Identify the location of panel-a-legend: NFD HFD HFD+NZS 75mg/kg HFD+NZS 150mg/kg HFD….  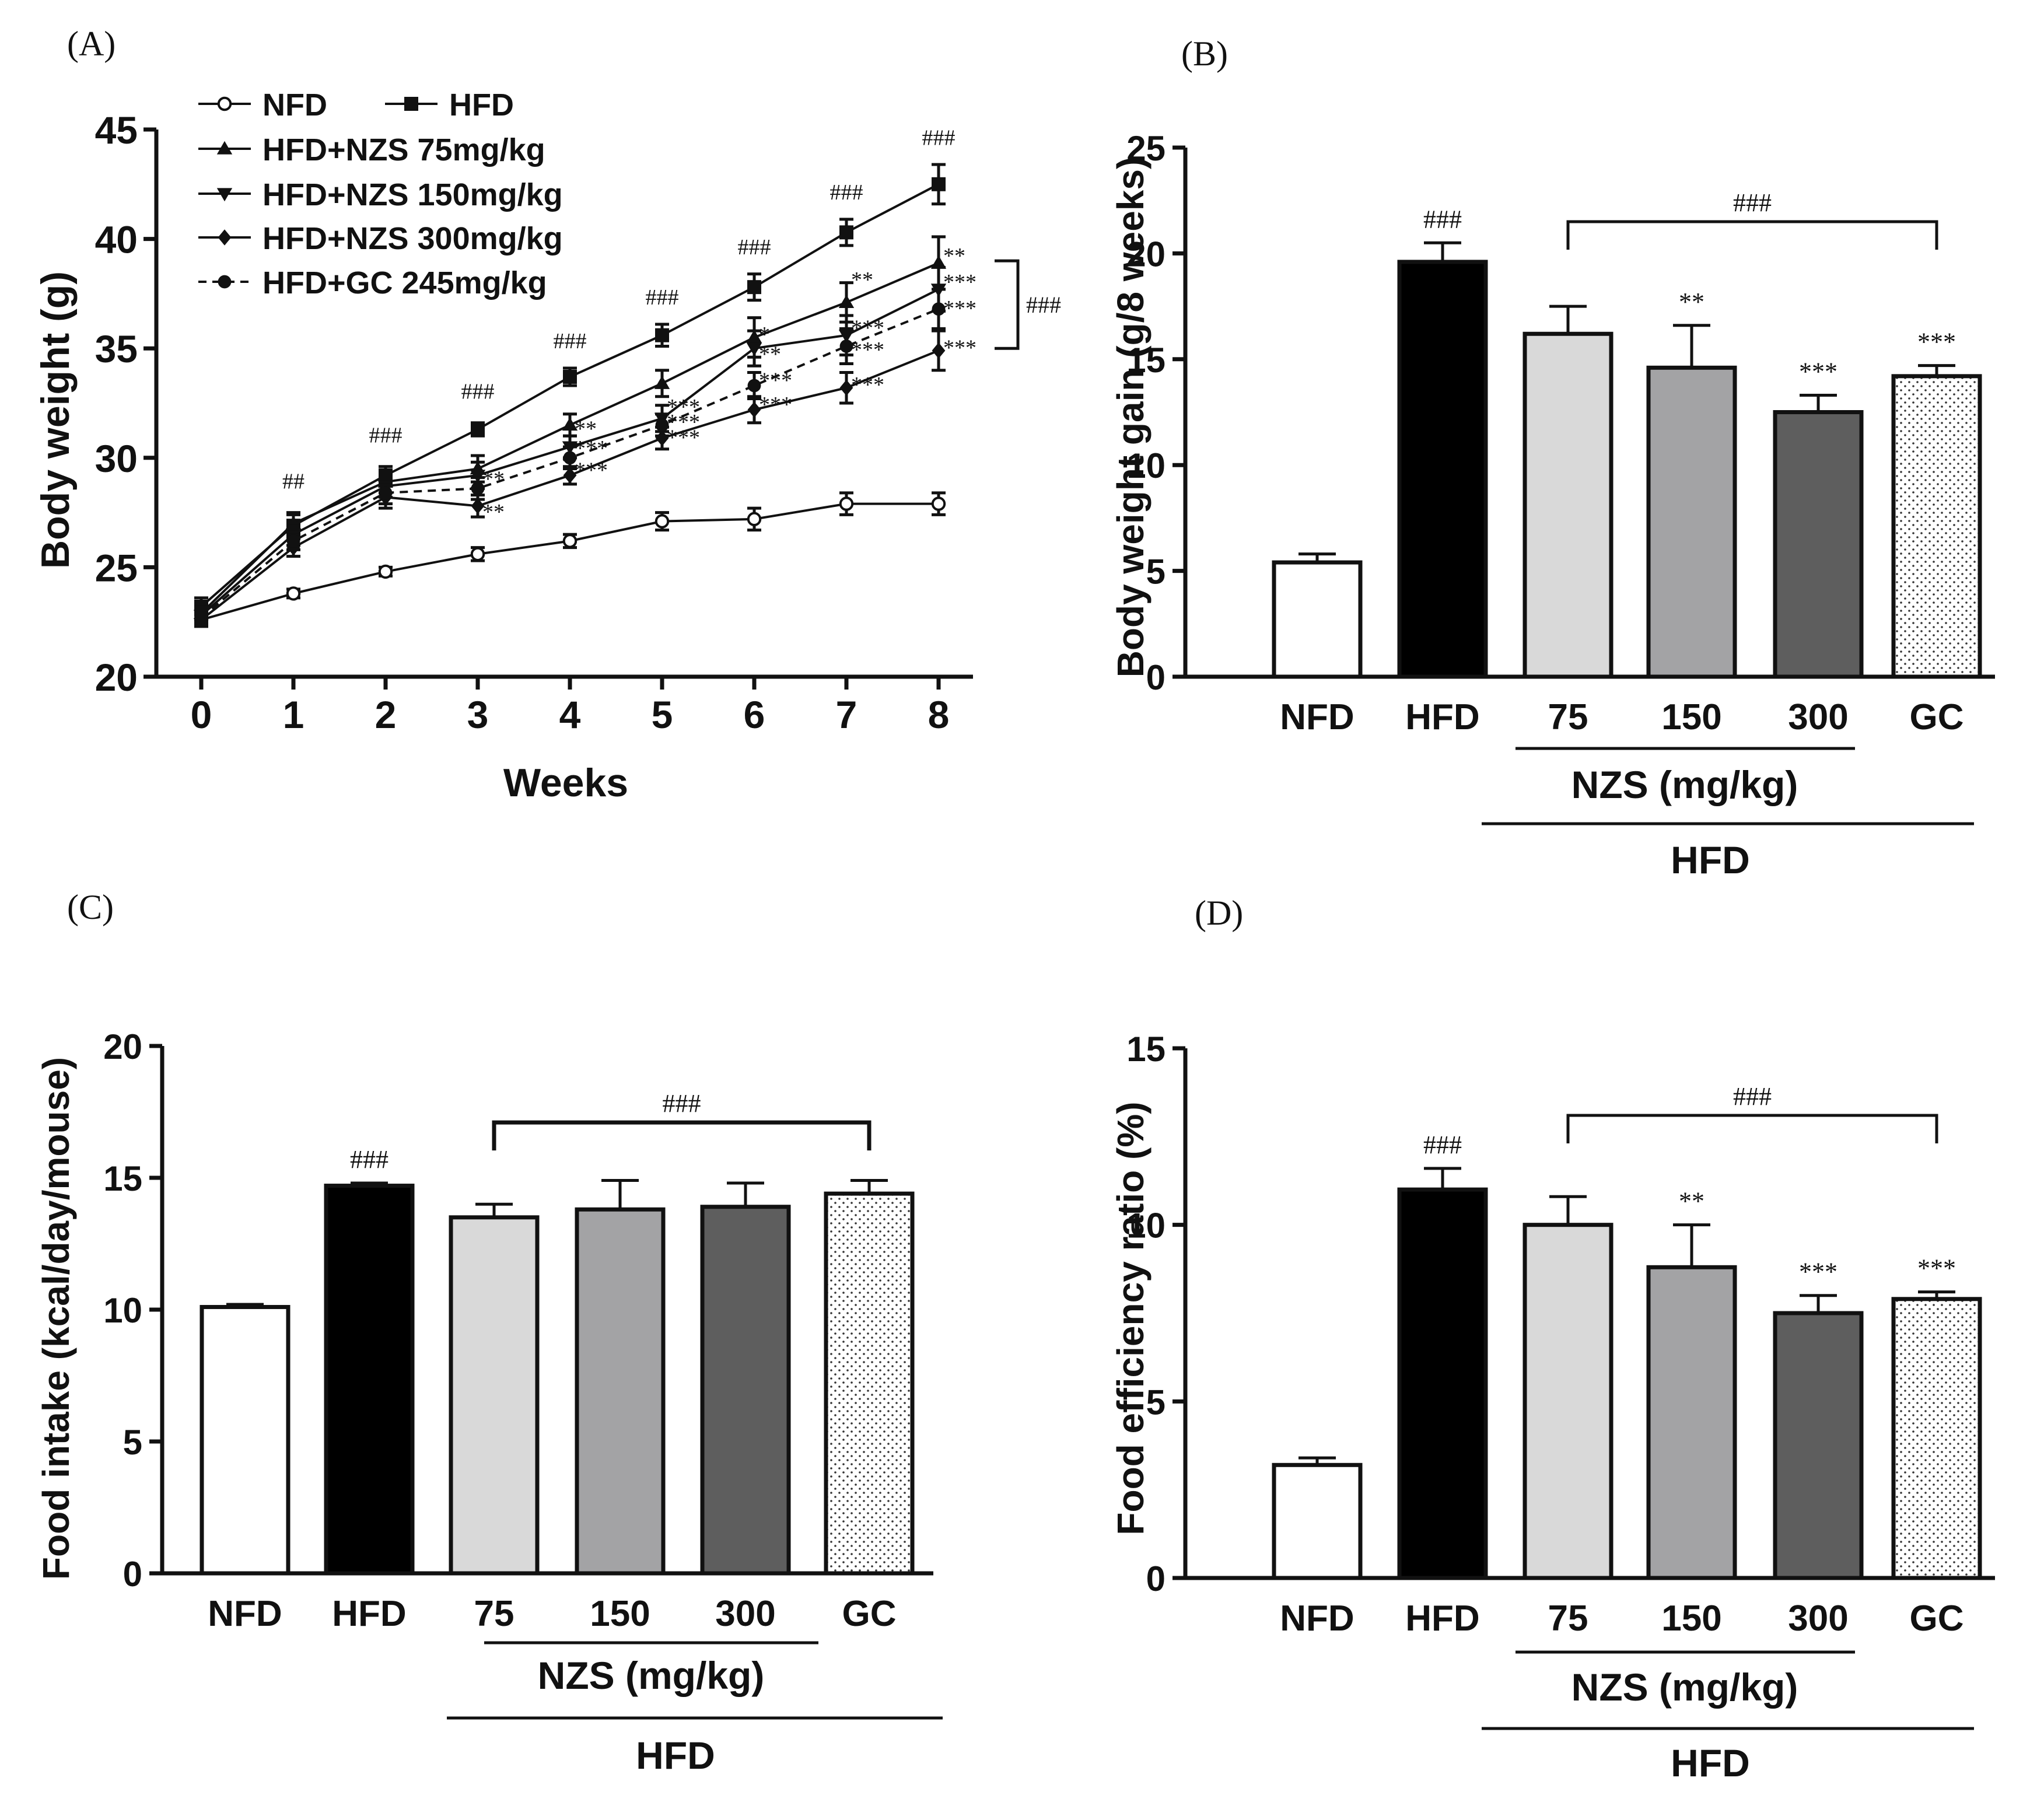
(380, 194).